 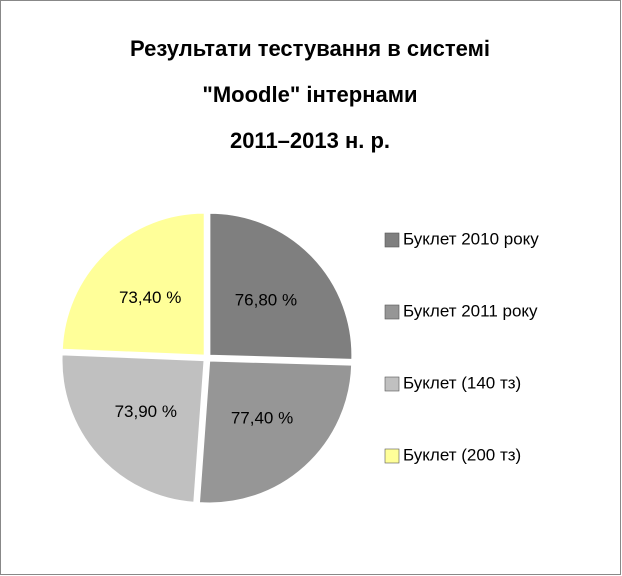 What do you see at coordinates (310, 48) in the screenshot?
I see `chart-title: Результати тестування в системі` at bounding box center [310, 48].